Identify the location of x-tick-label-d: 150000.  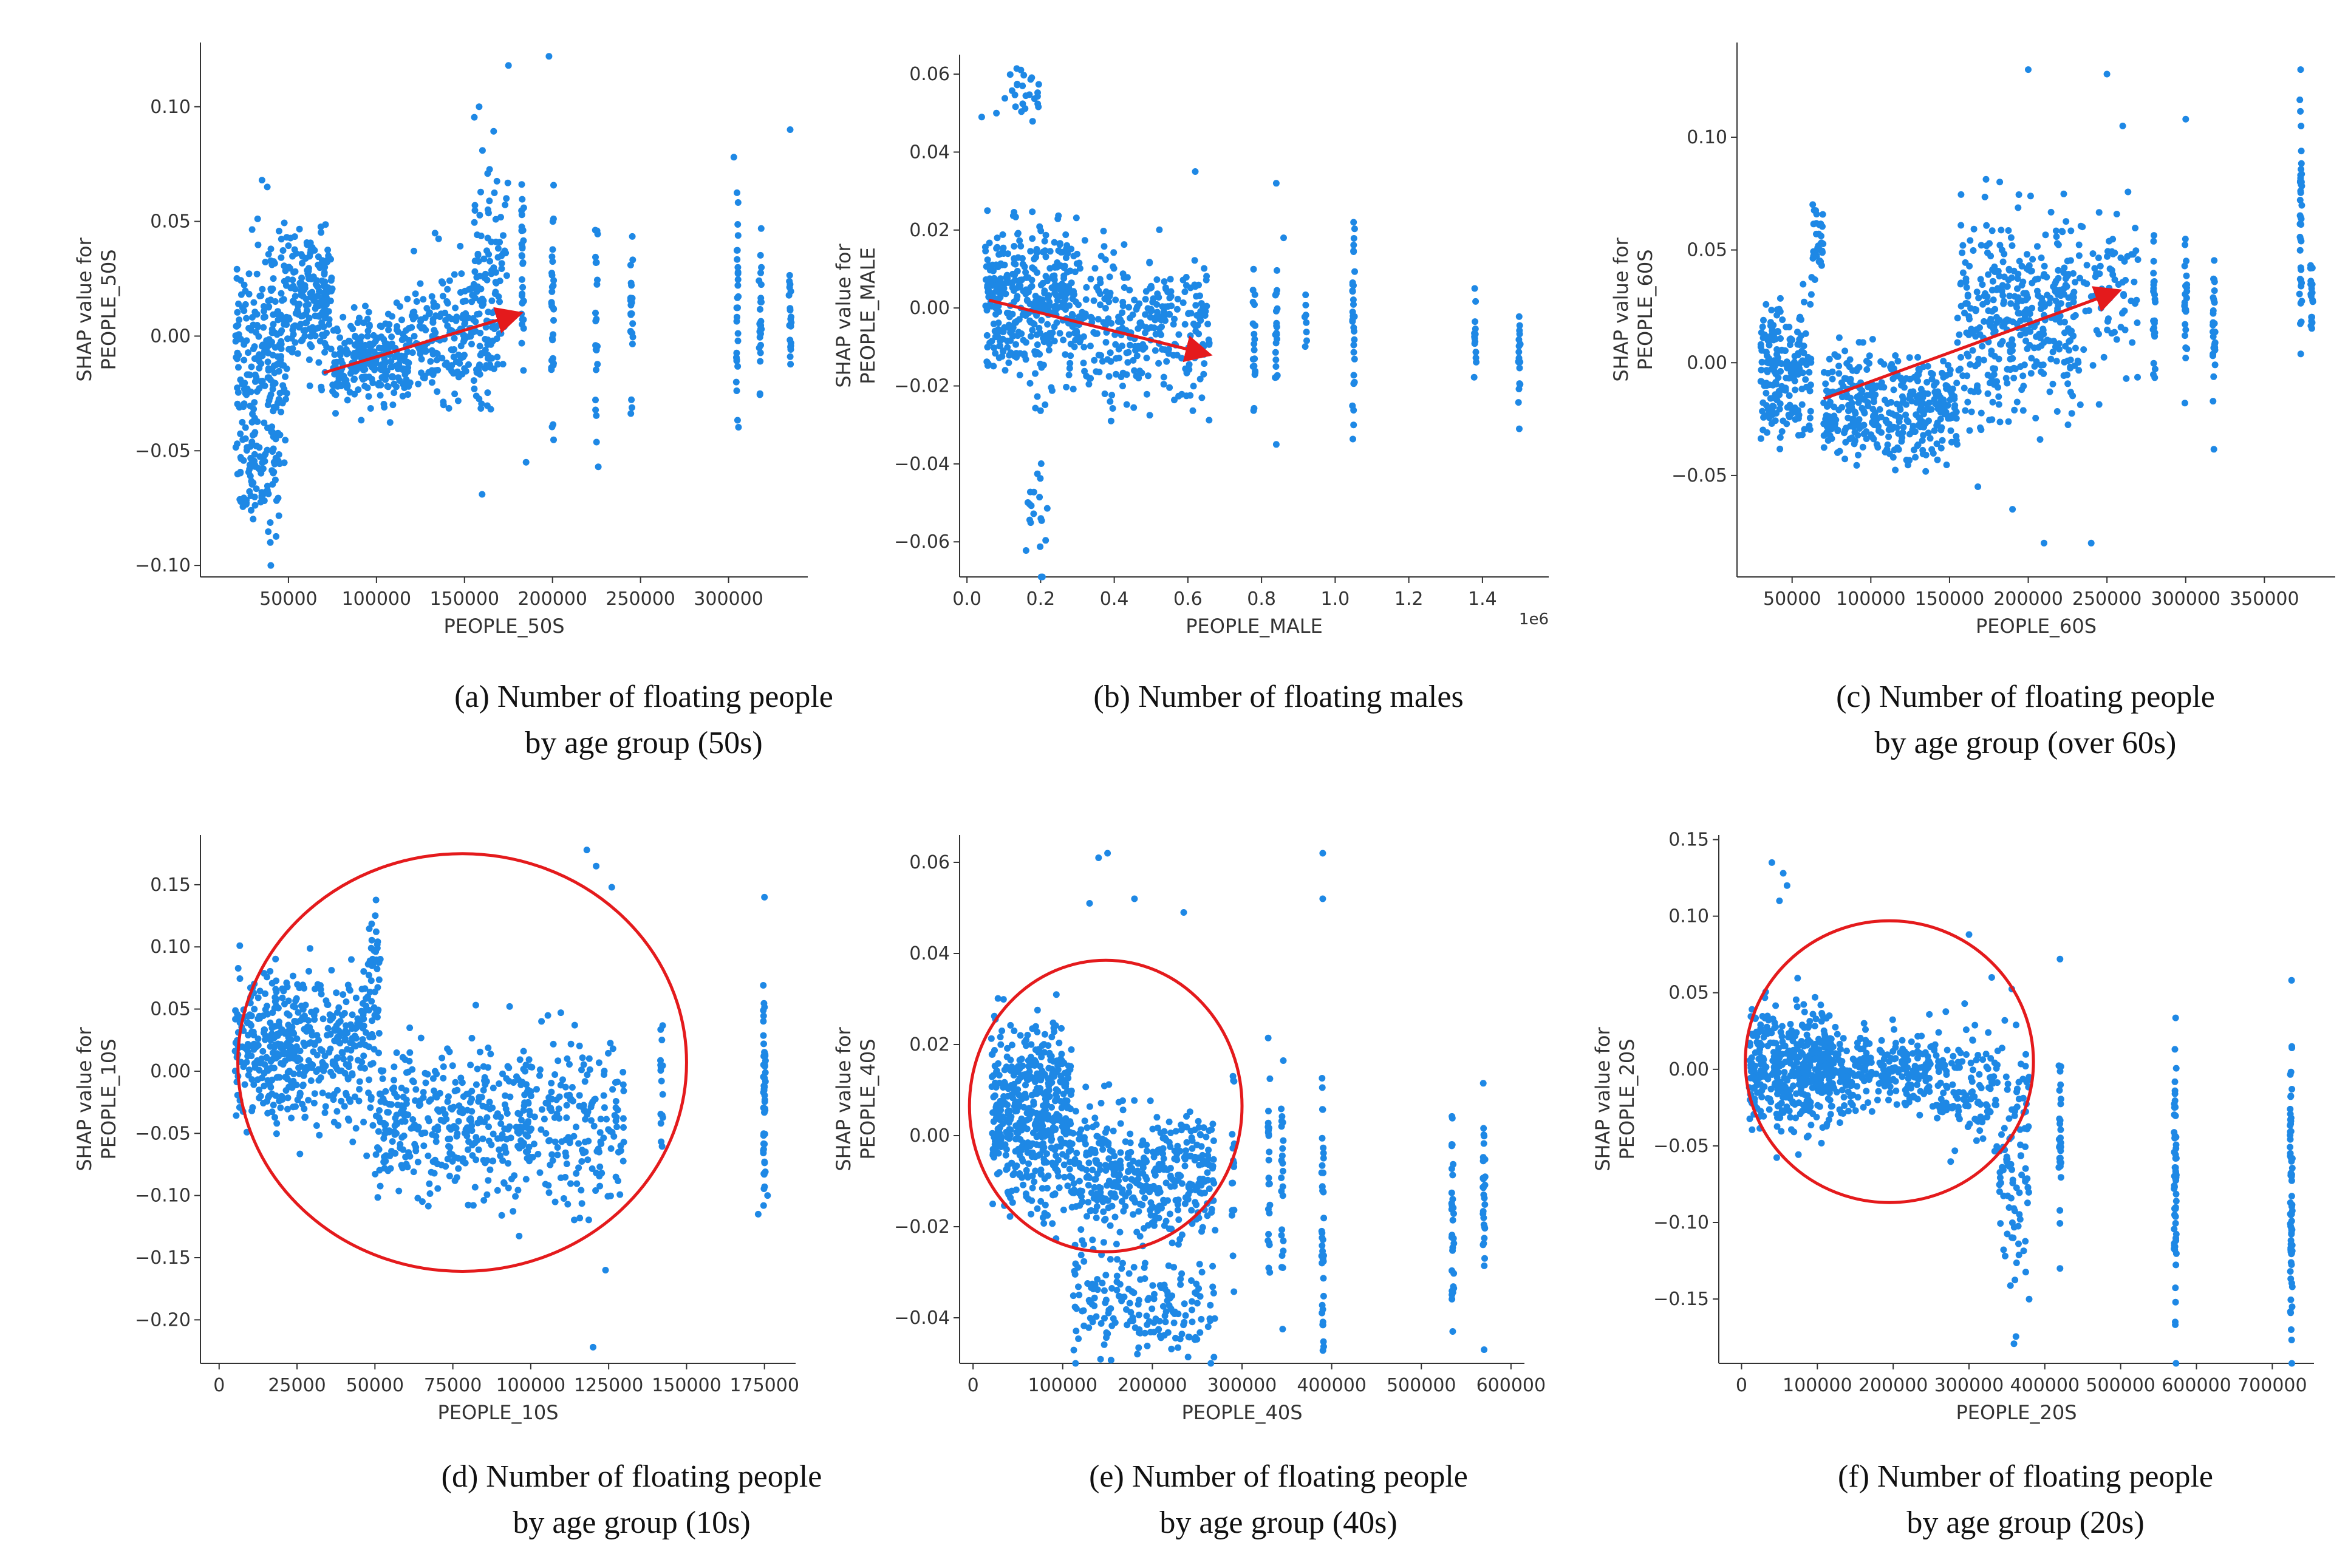
(687, 1385).